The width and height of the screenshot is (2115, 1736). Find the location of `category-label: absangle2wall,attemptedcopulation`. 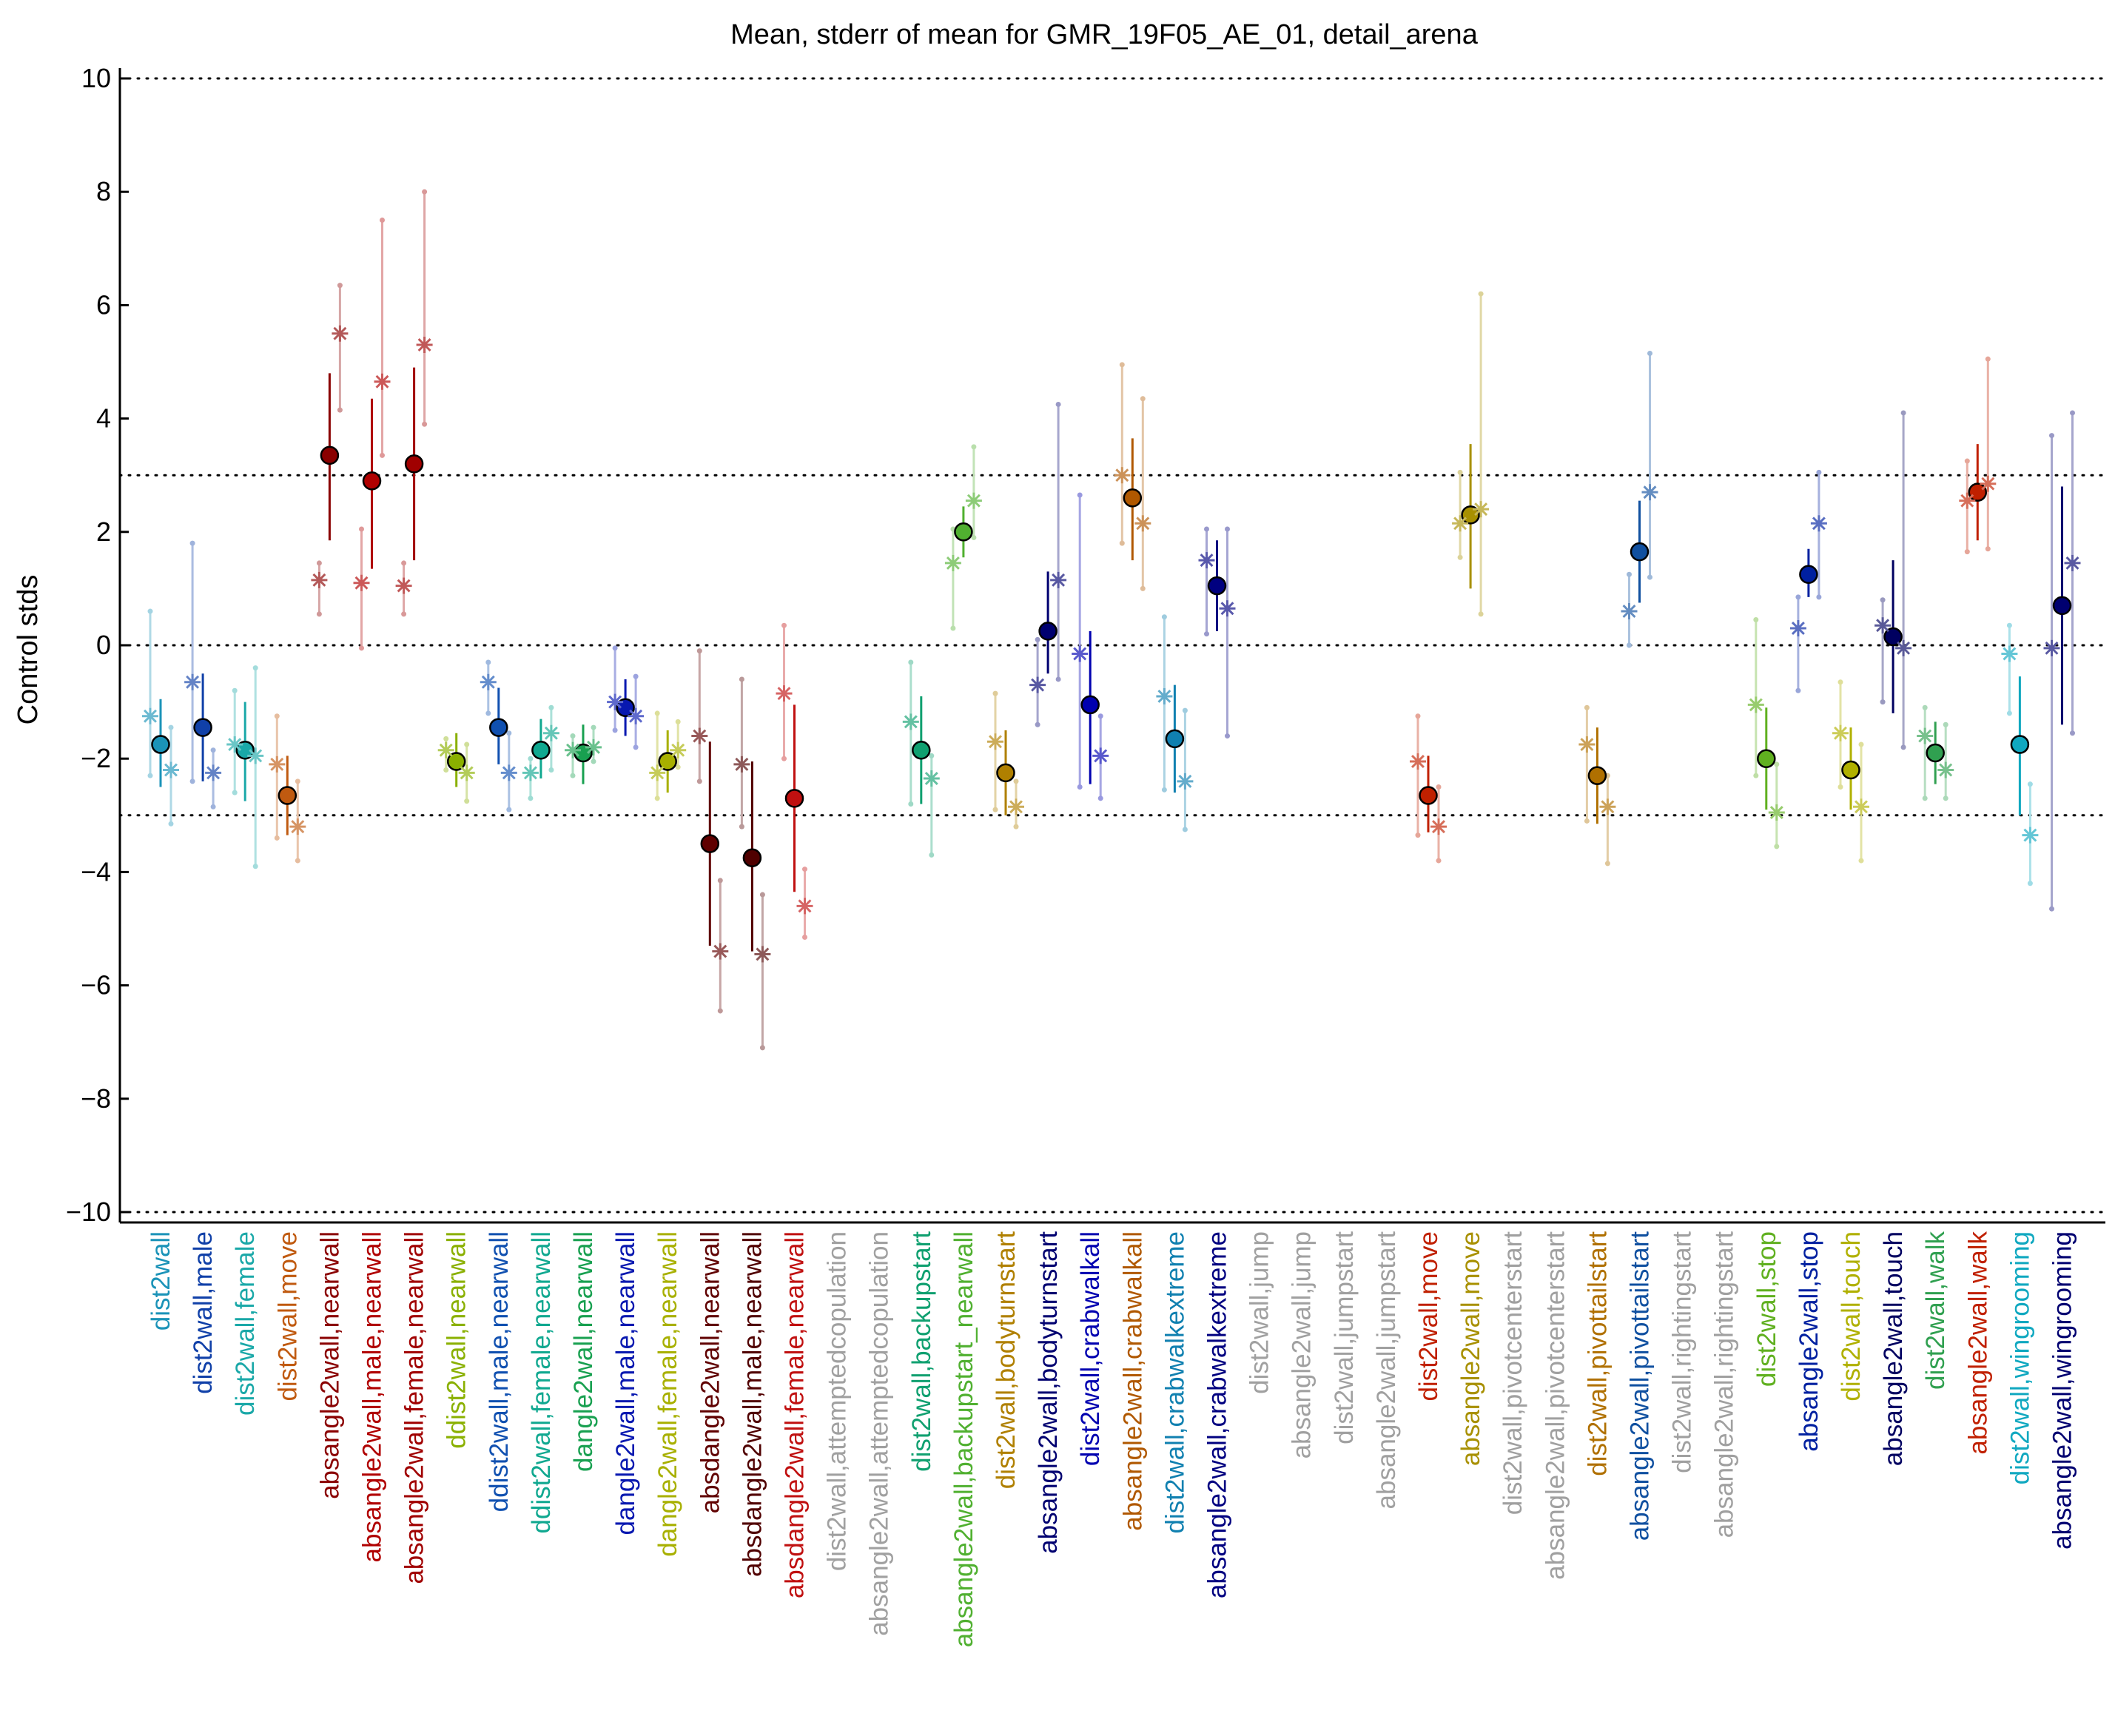

category-label: absangle2wall,attemptedcopulation is located at coordinates (879, 1433).